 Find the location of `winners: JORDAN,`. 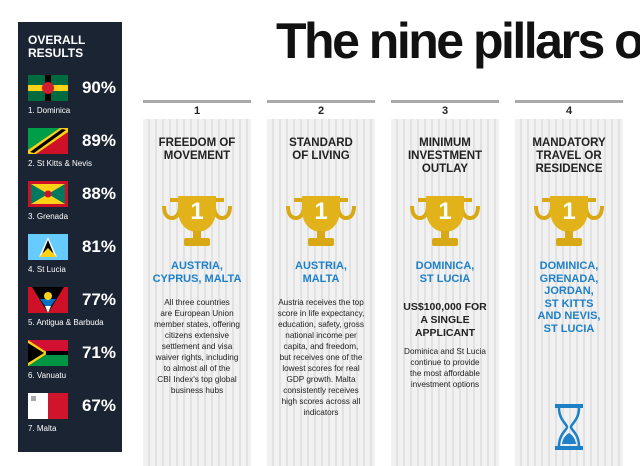

winners: JORDAN, is located at coordinates (569, 291).